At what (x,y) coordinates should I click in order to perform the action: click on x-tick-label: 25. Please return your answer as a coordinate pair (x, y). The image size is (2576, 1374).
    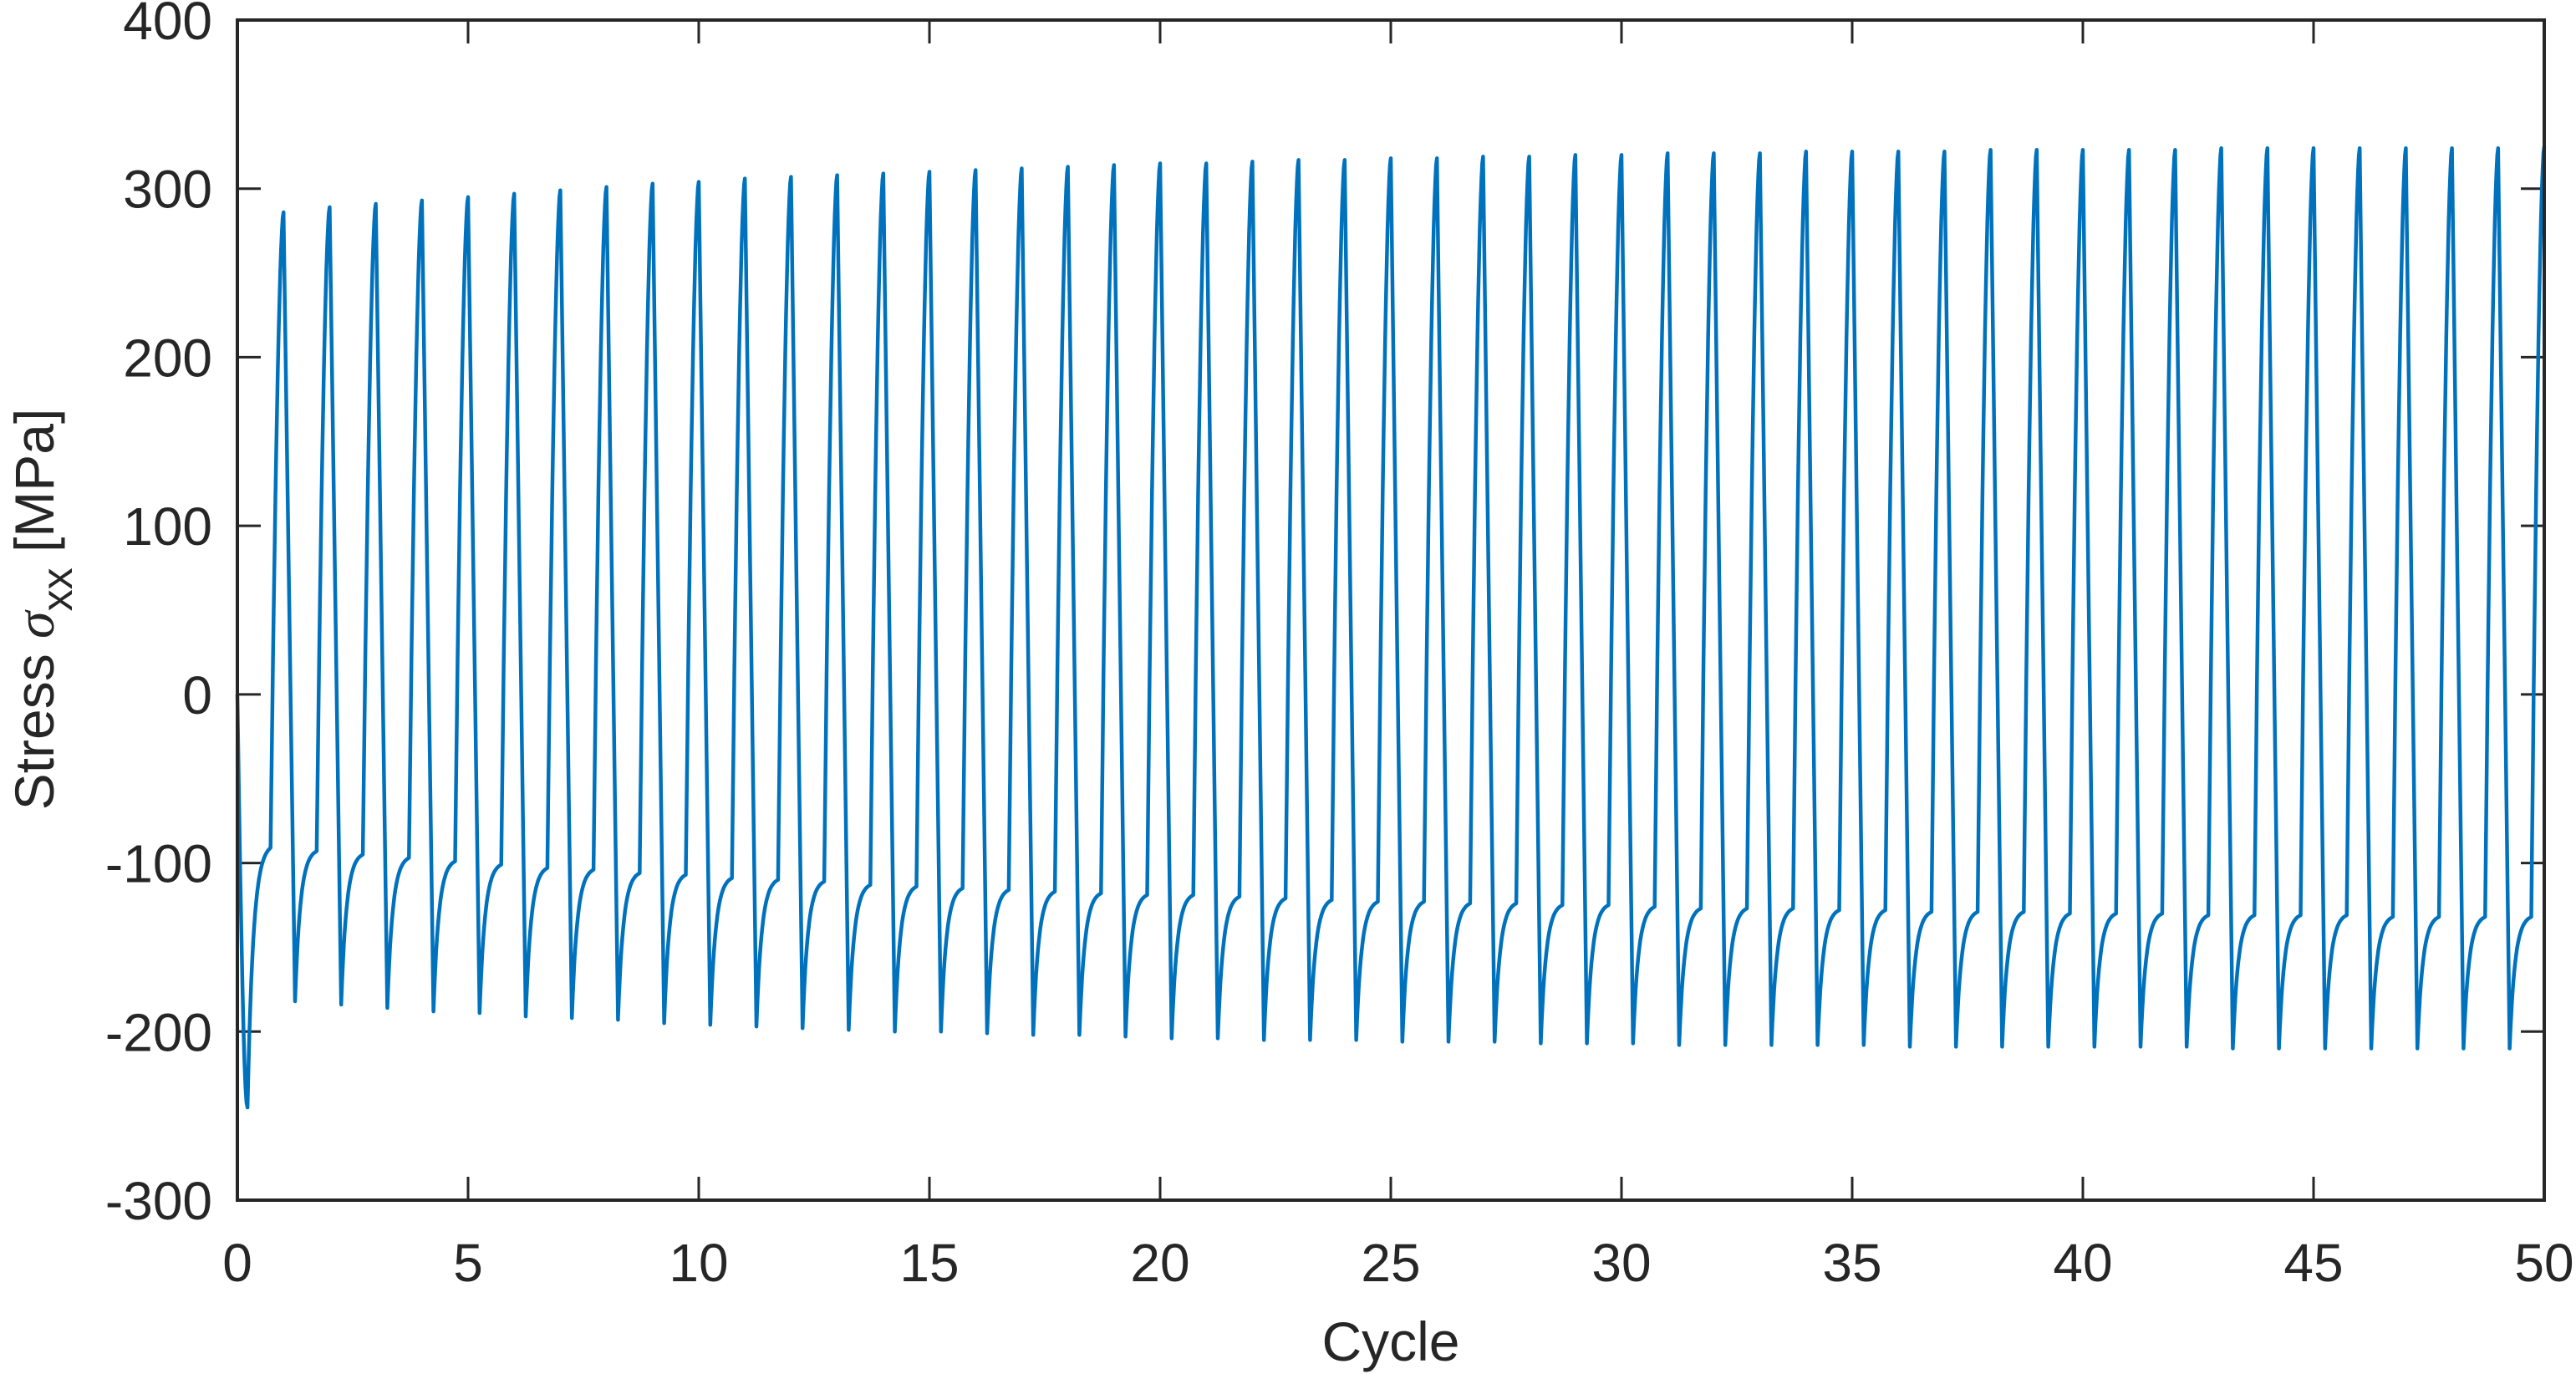
    Looking at the image, I should click on (1390, 1263).